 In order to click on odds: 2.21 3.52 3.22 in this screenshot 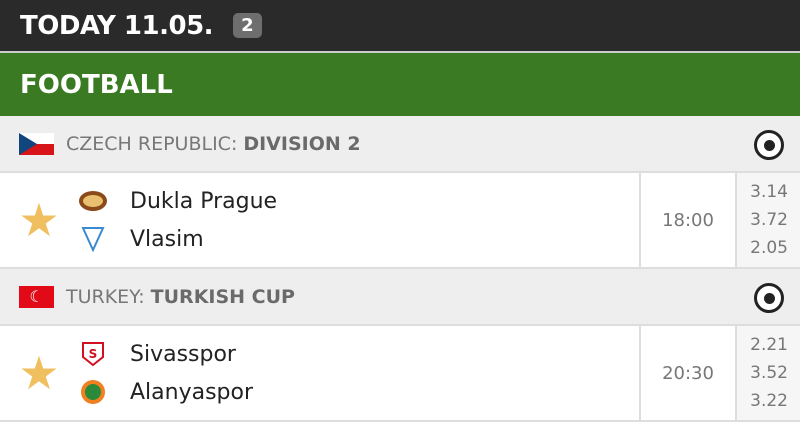, I will do `click(768, 373)`.